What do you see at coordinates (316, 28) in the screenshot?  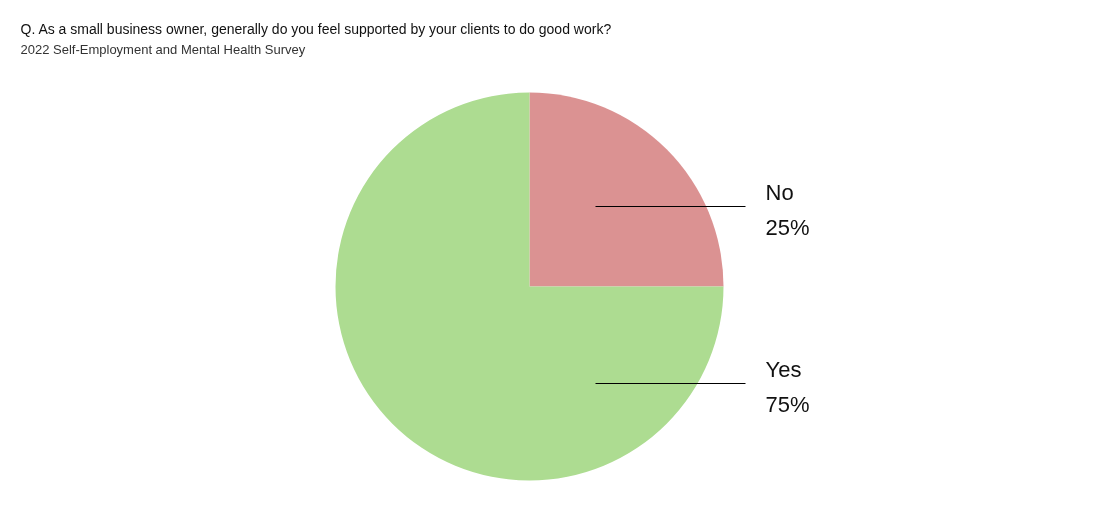 I see `chart-title: Q. As a small business owner, generally do you feel supported by your clients to do good work?` at bounding box center [316, 28].